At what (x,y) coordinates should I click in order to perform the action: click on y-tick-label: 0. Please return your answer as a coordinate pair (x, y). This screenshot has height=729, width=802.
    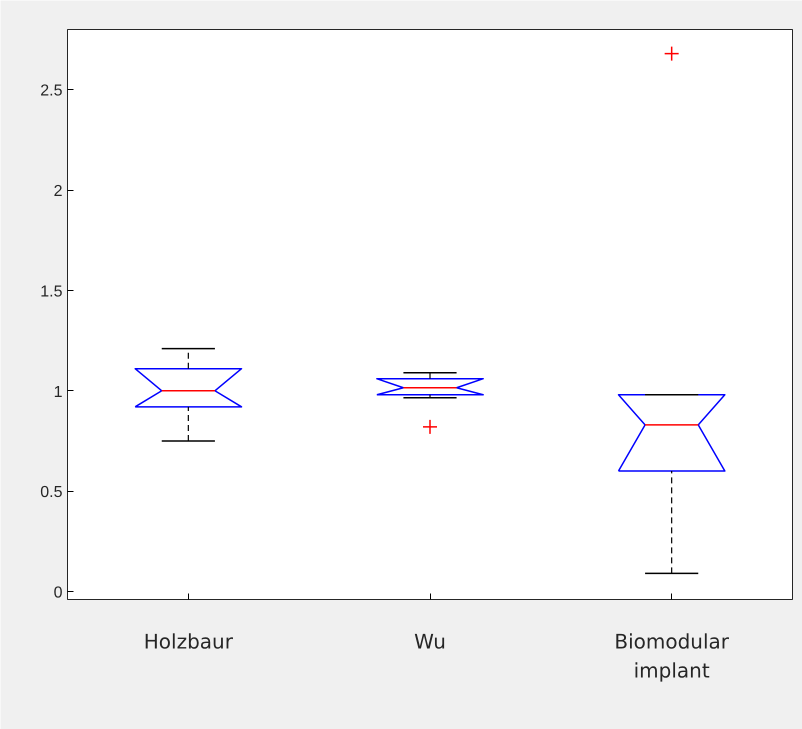
    Looking at the image, I should click on (58, 593).